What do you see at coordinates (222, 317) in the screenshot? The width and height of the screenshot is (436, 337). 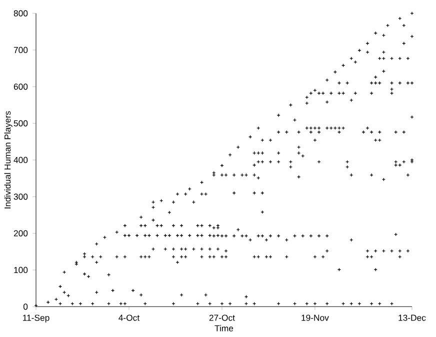 I see `x-tick-label: 27-Oct` at bounding box center [222, 317].